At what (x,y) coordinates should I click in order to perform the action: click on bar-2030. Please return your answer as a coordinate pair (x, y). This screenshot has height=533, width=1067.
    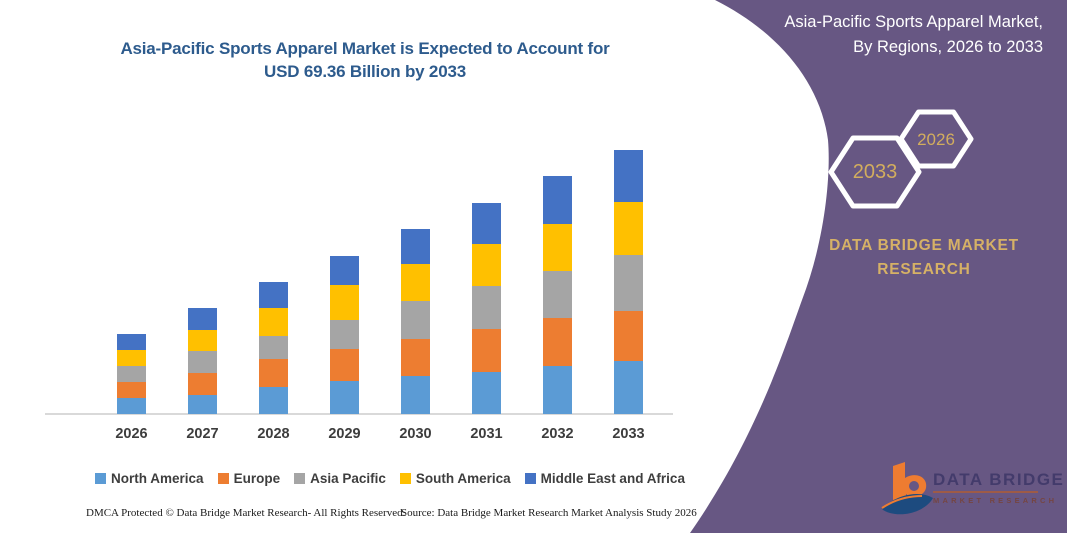
    Looking at the image, I should click on (415, 321).